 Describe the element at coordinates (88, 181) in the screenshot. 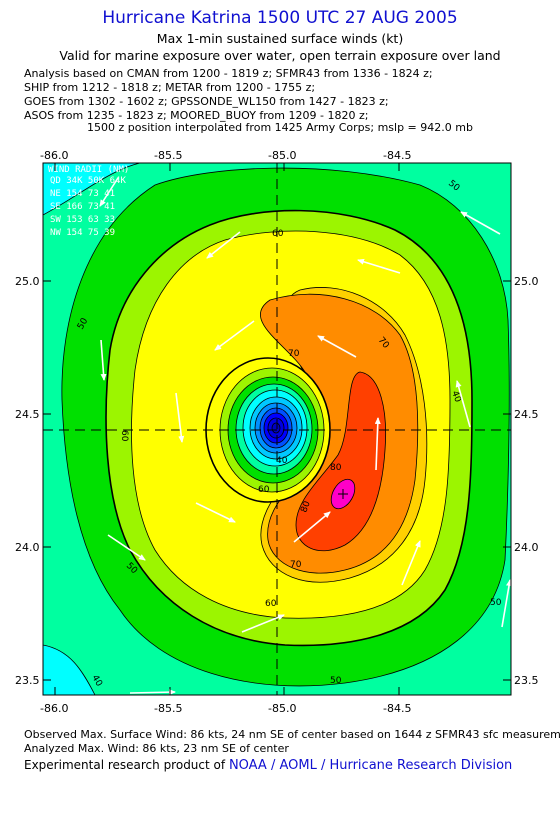

I see `wind-radii-header: QD 34K 50K 64K` at that location.